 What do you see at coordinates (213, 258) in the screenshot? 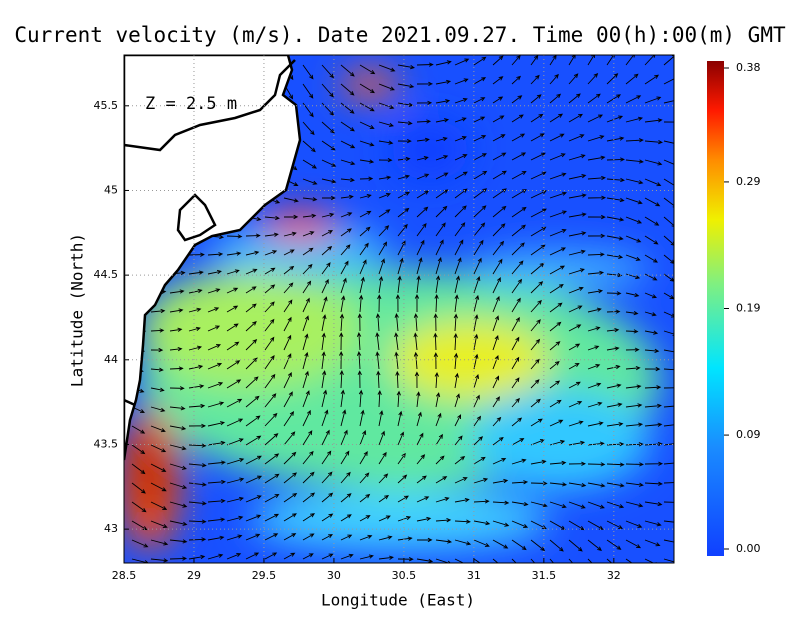
I see `land` at bounding box center [213, 258].